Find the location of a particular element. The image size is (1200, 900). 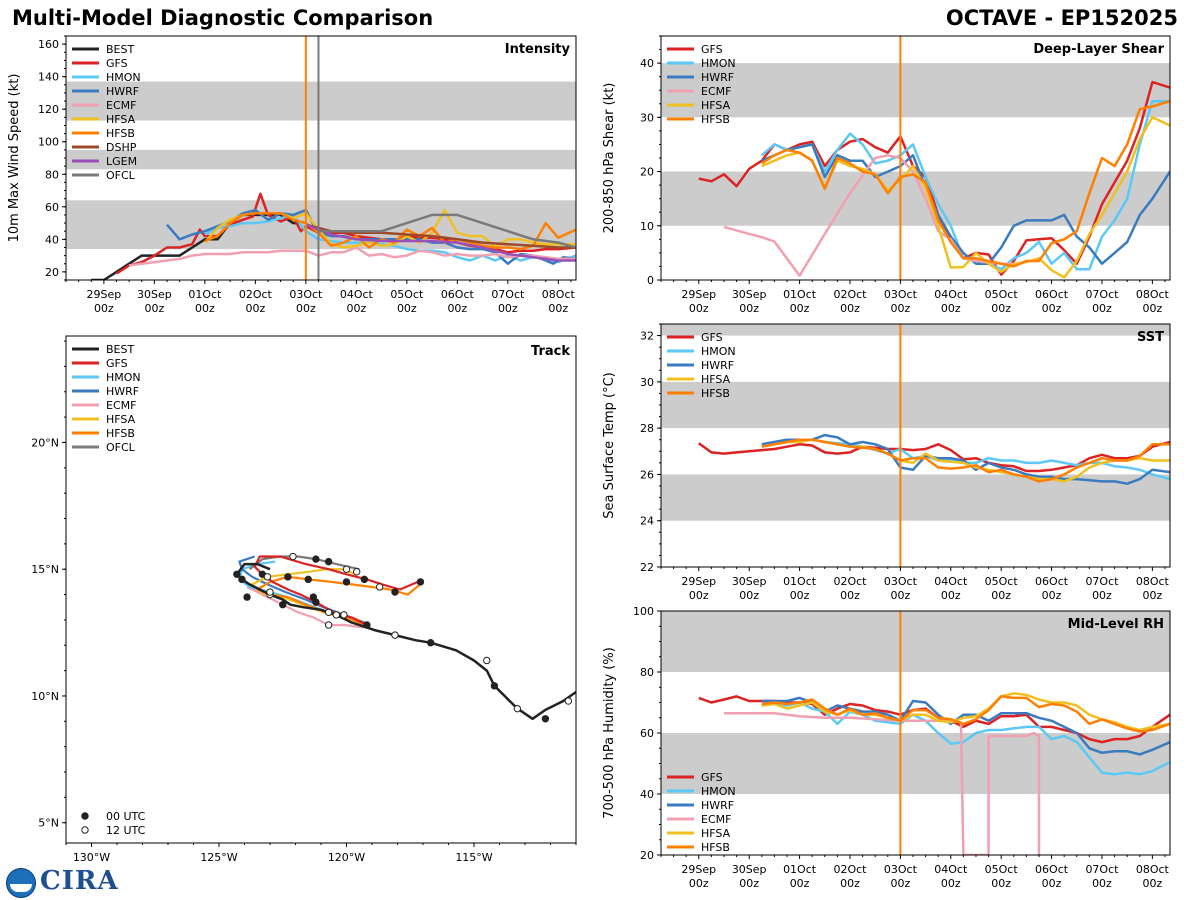

legend-label-hfsa: HFSA is located at coordinates (121, 419).